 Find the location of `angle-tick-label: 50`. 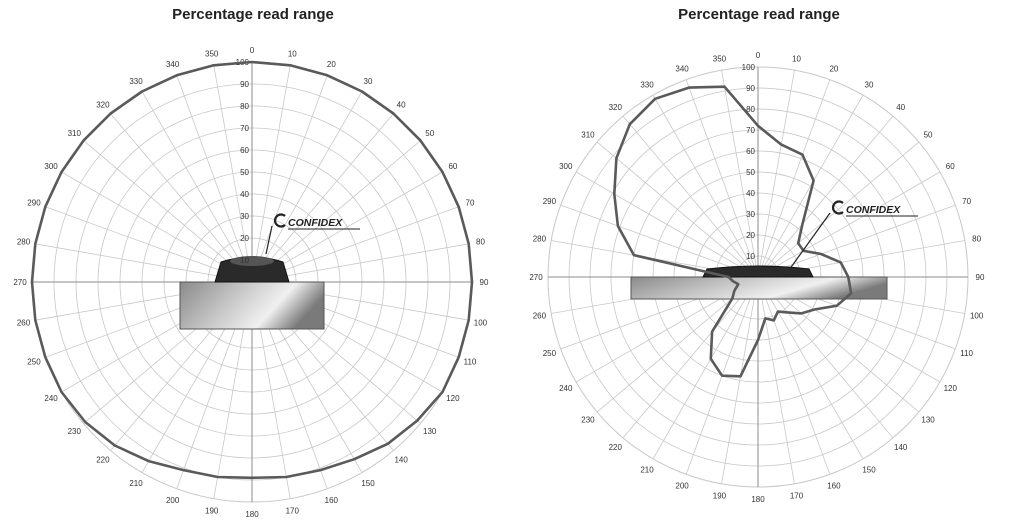

angle-tick-label: 50 is located at coordinates (928, 134).